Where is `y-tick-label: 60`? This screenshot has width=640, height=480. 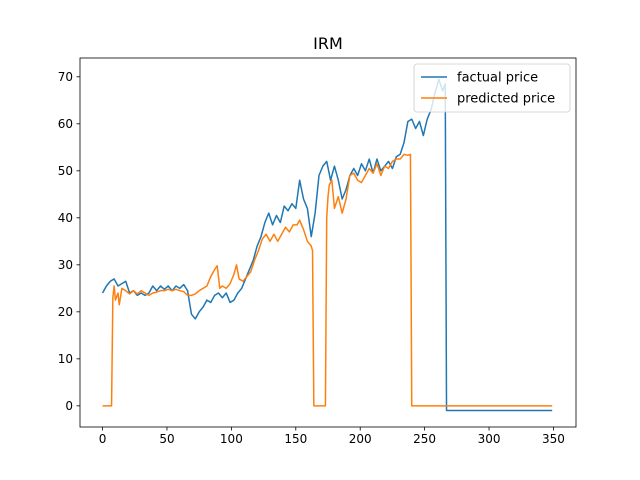 y-tick-label: 60 is located at coordinates (65, 124).